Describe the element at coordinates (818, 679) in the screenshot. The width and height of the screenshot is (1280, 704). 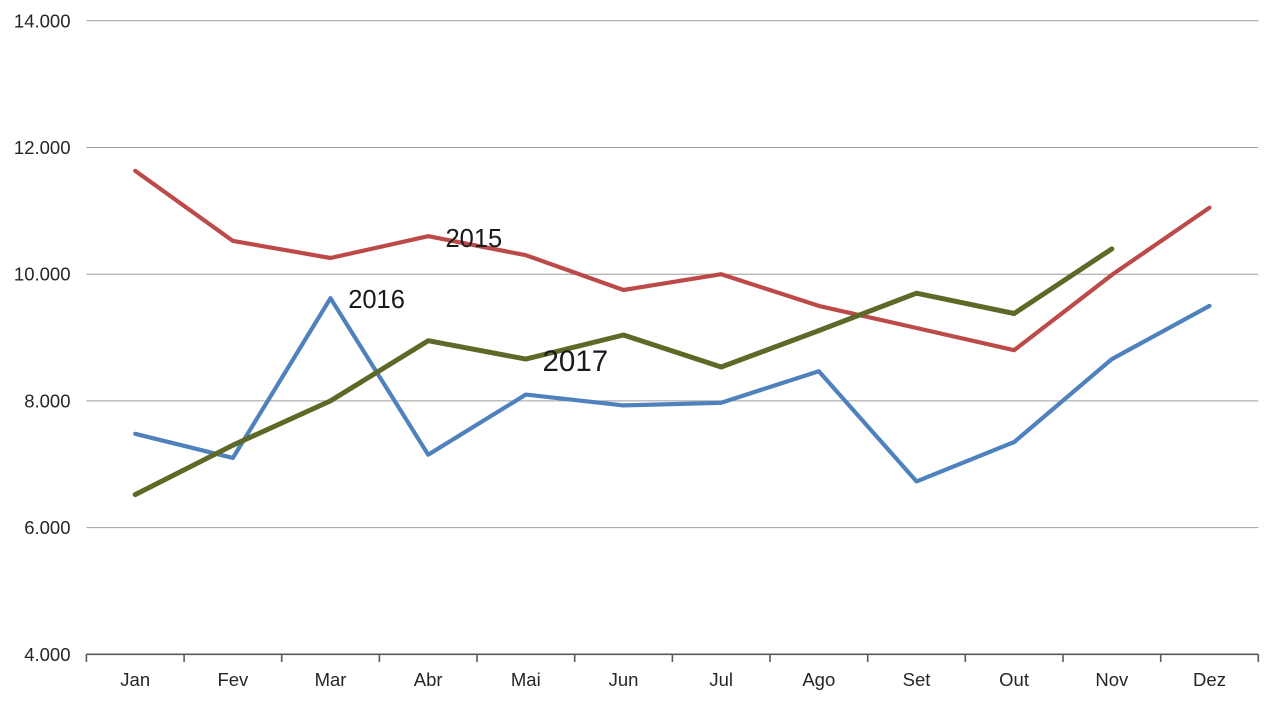
I see `svg-text: Ago` at that location.